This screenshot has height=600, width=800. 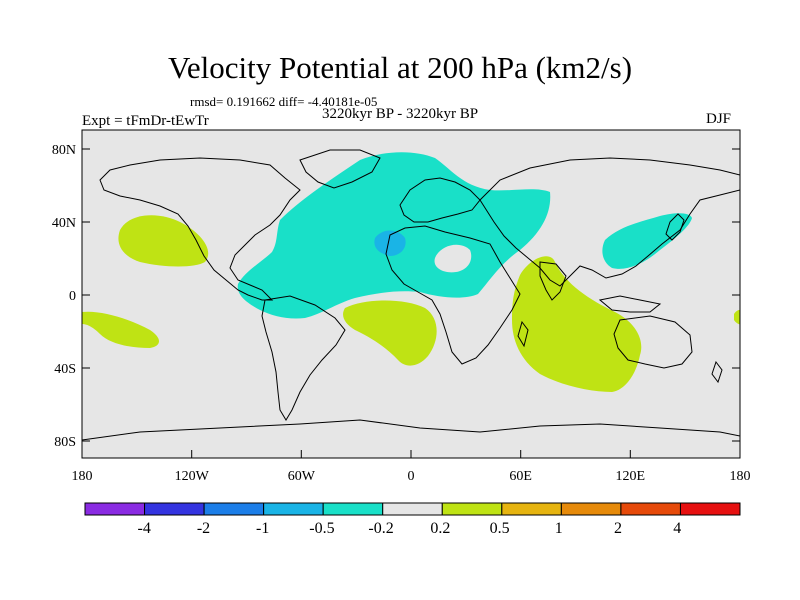 What do you see at coordinates (411, 476) in the screenshot?
I see `lon-label-0: 0` at bounding box center [411, 476].